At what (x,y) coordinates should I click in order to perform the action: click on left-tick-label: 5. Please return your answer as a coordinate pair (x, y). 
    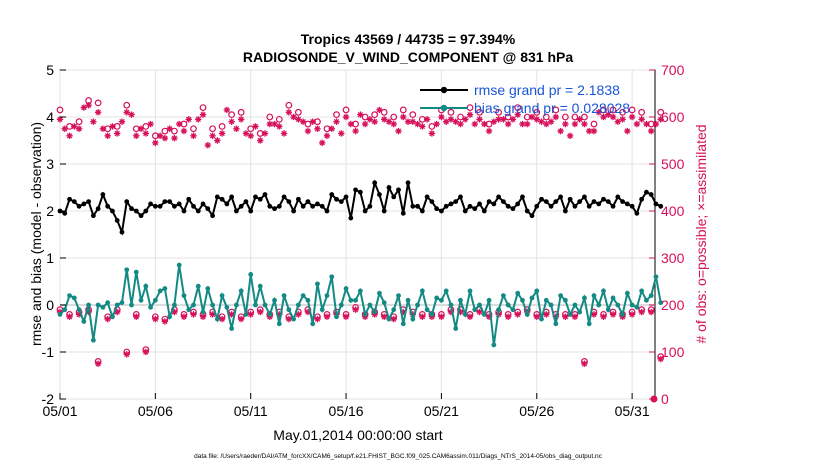
    Looking at the image, I should click on (50, 70).